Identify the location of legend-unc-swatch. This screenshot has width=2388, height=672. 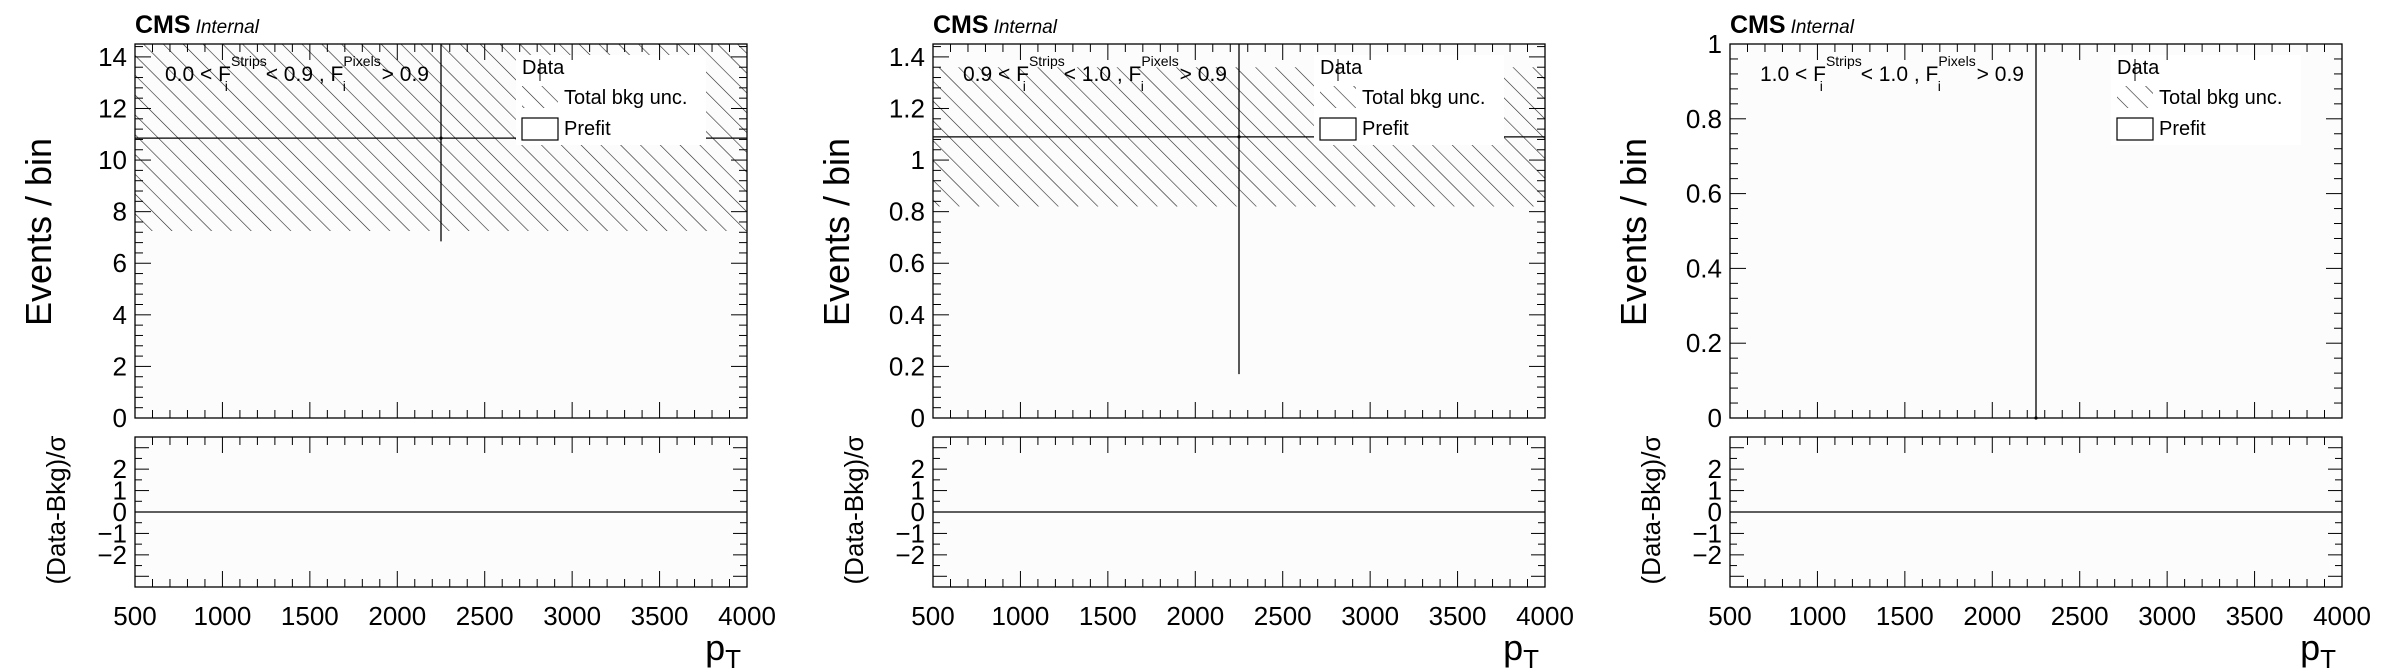
(1338, 97).